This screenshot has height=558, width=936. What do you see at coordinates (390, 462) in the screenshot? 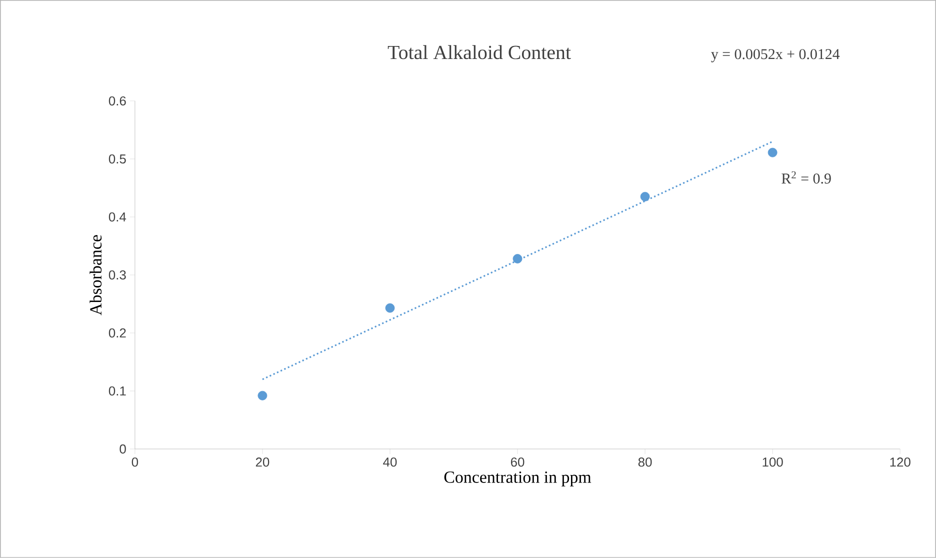
I see `x-tick-label: 40` at bounding box center [390, 462].